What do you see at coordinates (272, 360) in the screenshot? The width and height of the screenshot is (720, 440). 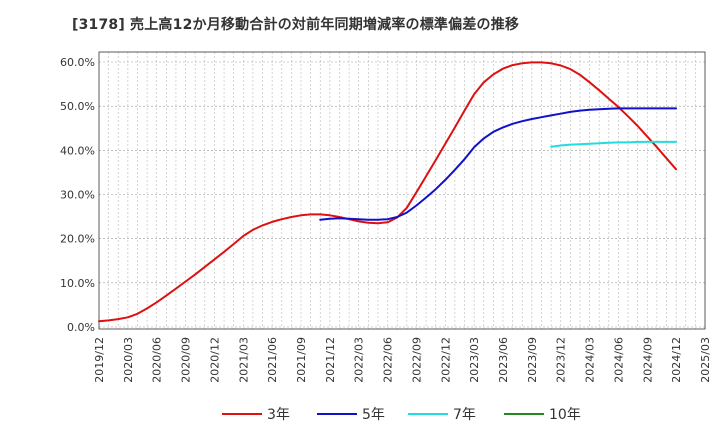 I see `x-tick-label: 2021/06` at bounding box center [272, 360].